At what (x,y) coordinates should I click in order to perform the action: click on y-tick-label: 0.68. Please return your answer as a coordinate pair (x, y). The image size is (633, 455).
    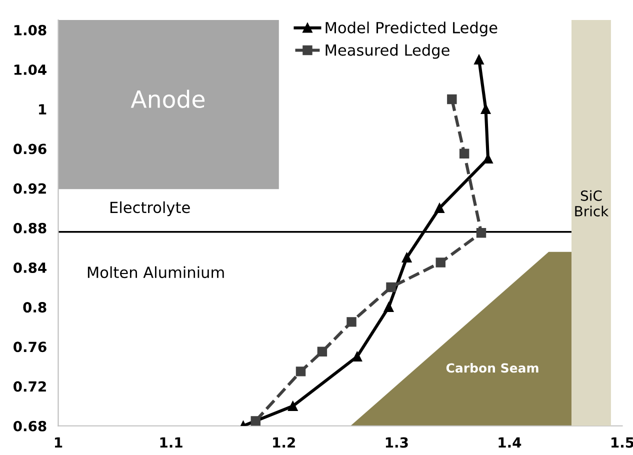
    Looking at the image, I should click on (30, 426).